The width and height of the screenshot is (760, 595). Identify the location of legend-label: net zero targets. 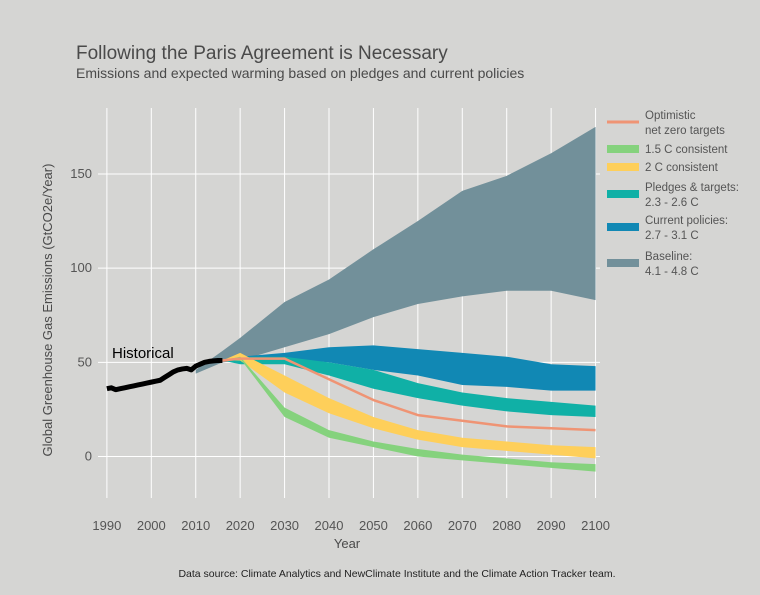
(685, 131).